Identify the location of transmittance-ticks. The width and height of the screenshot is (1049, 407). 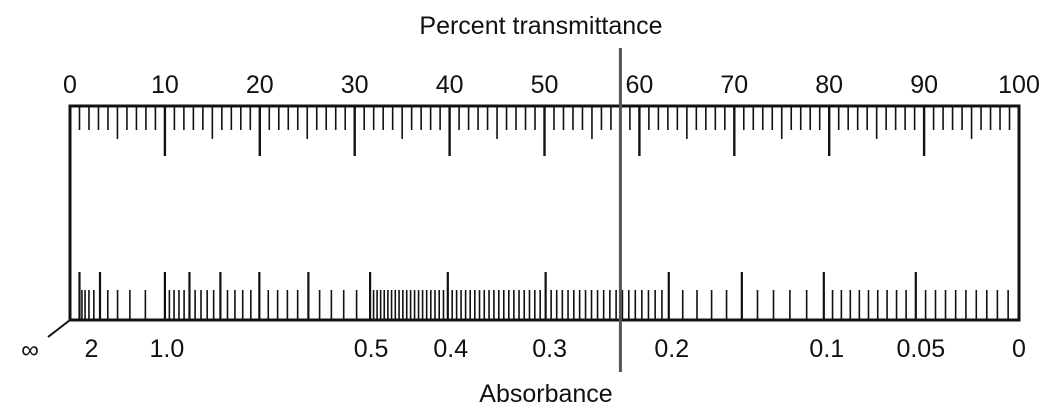
(544, 131).